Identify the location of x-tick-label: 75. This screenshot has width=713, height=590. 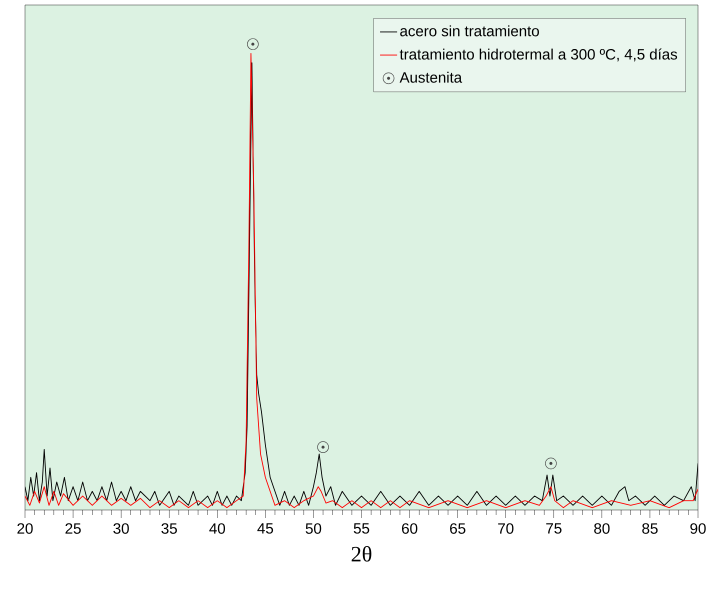
(554, 528).